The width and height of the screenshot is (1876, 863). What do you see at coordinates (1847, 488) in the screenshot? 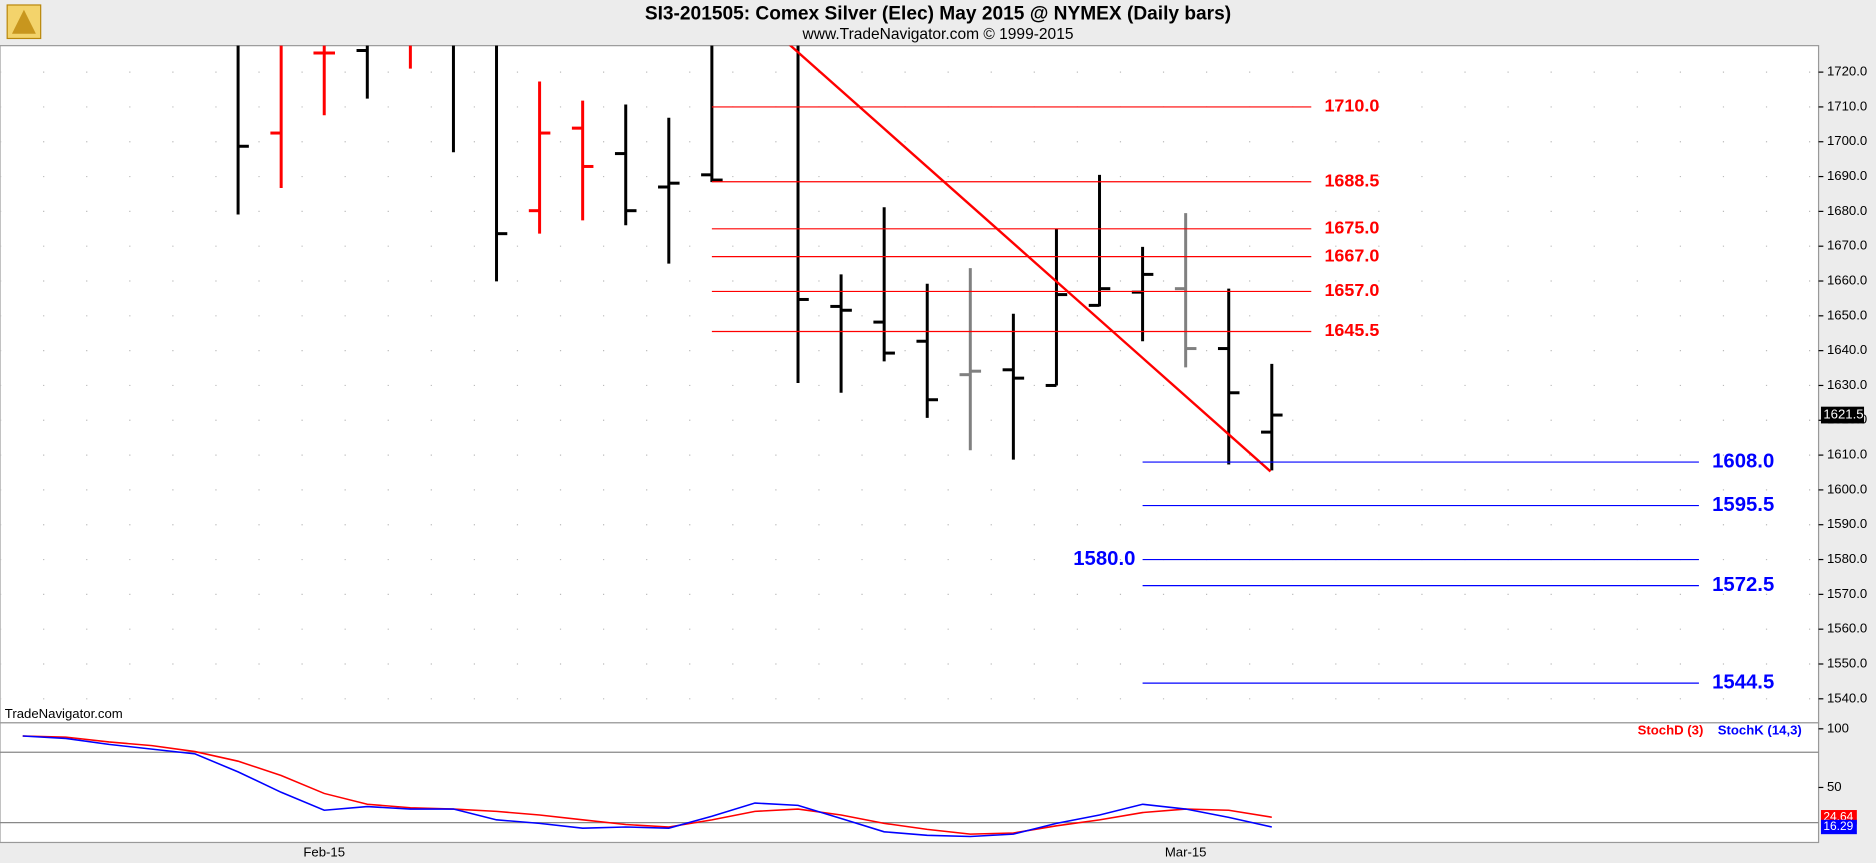
I see `y-tick-label: 1600.0` at bounding box center [1847, 488].